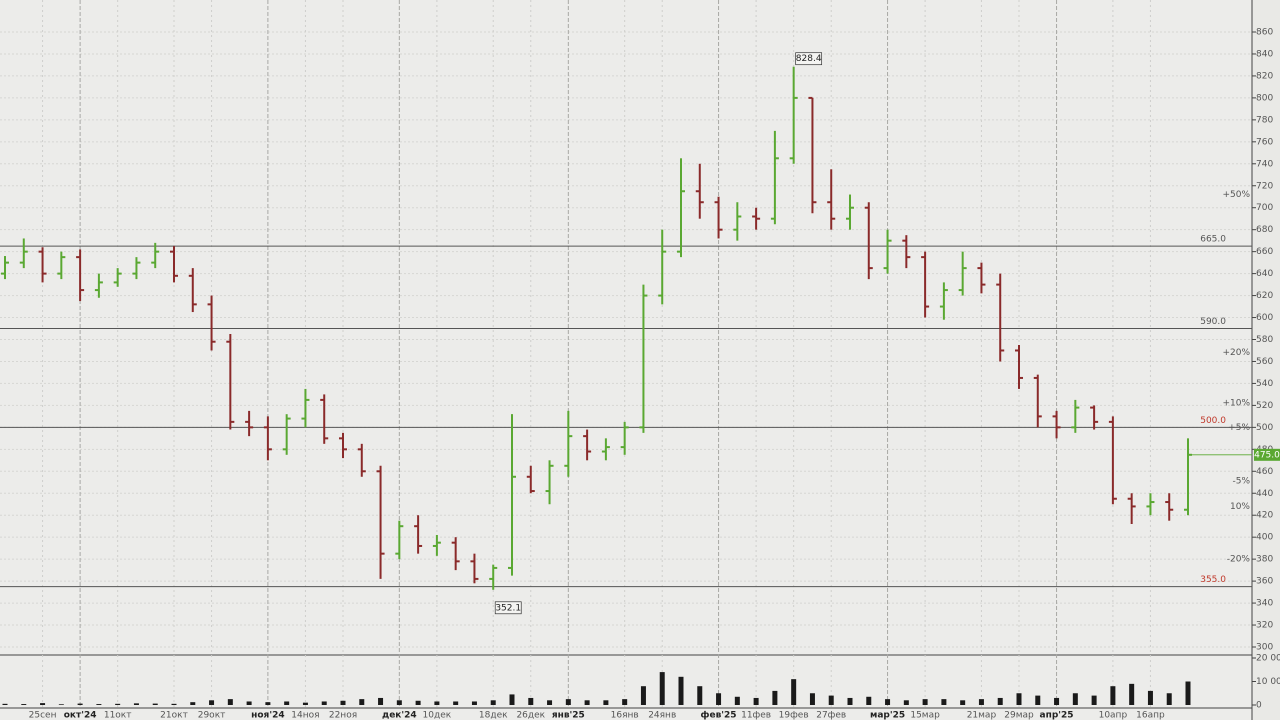  Describe the element at coordinates (1264, 164) in the screenshot. I see `y-tick-label: 740` at that location.